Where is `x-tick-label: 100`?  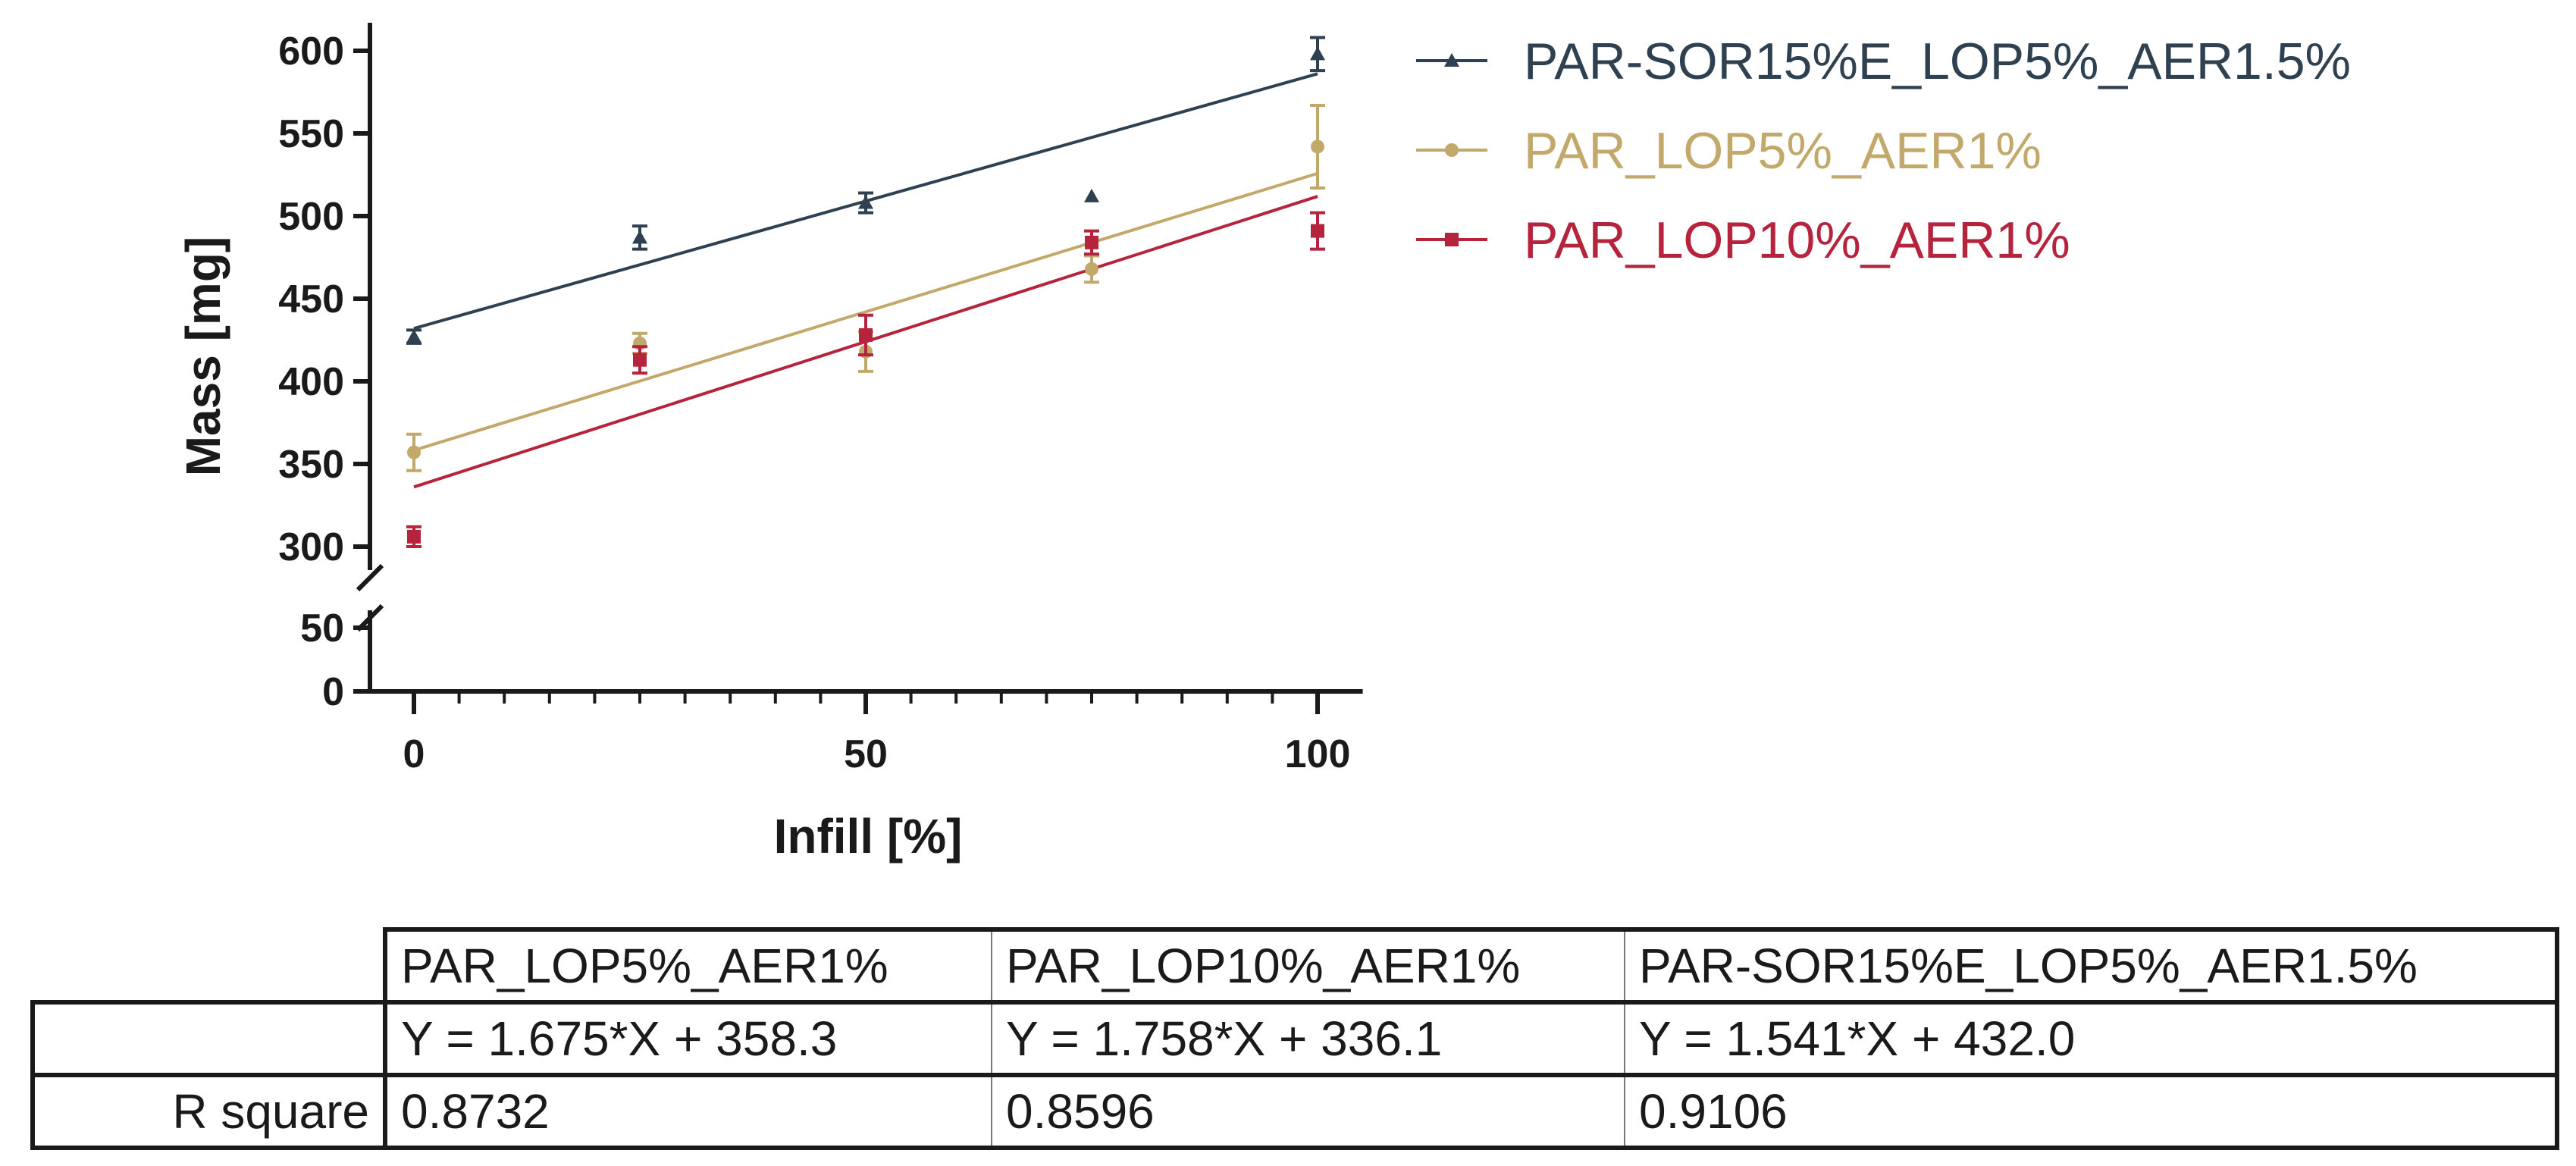 x-tick-label: 100 is located at coordinates (1318, 754).